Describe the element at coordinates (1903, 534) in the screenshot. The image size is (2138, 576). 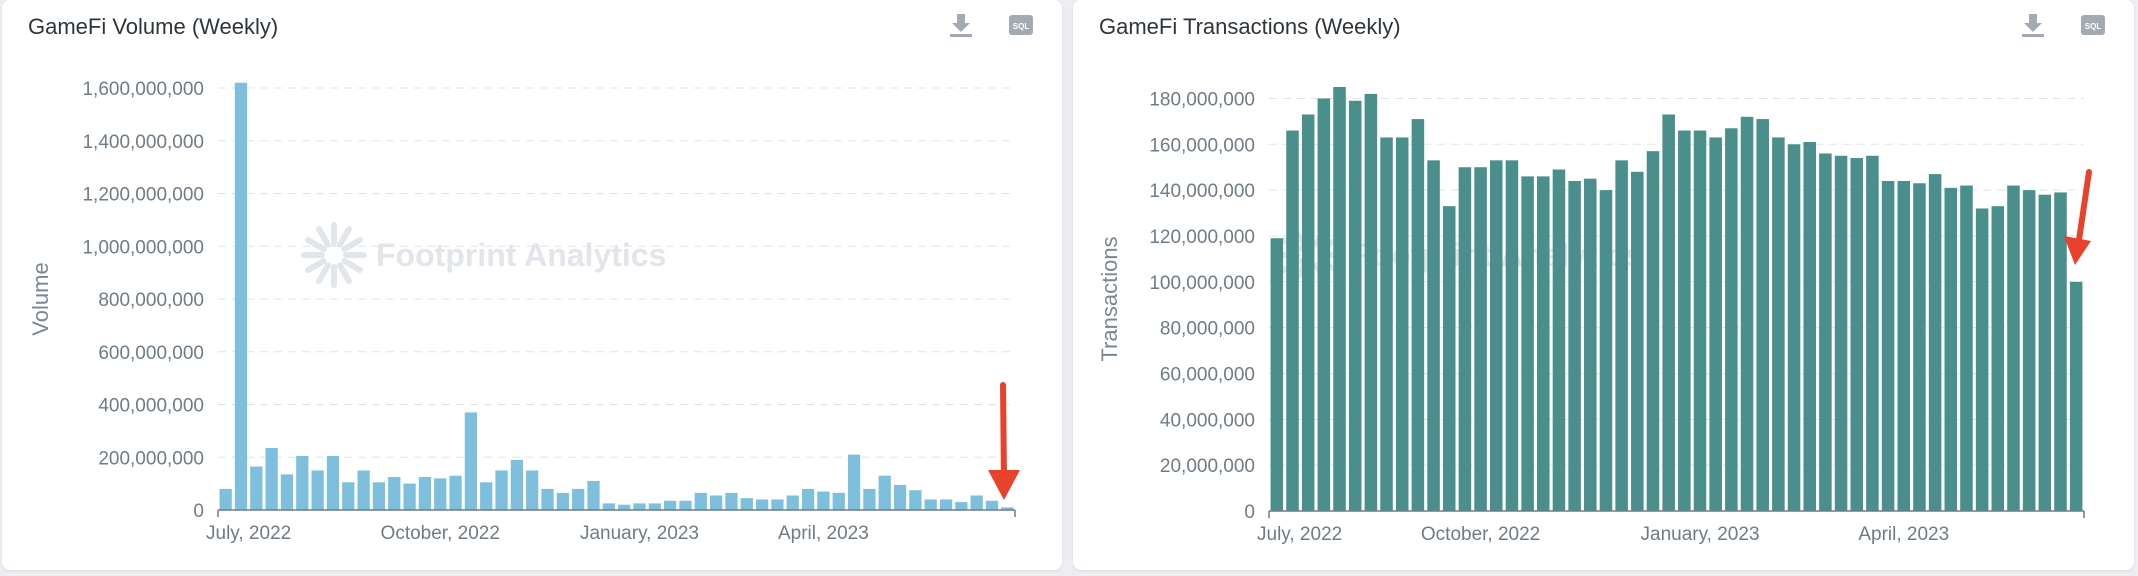
I see `x-tick-label: April, 2023` at that location.